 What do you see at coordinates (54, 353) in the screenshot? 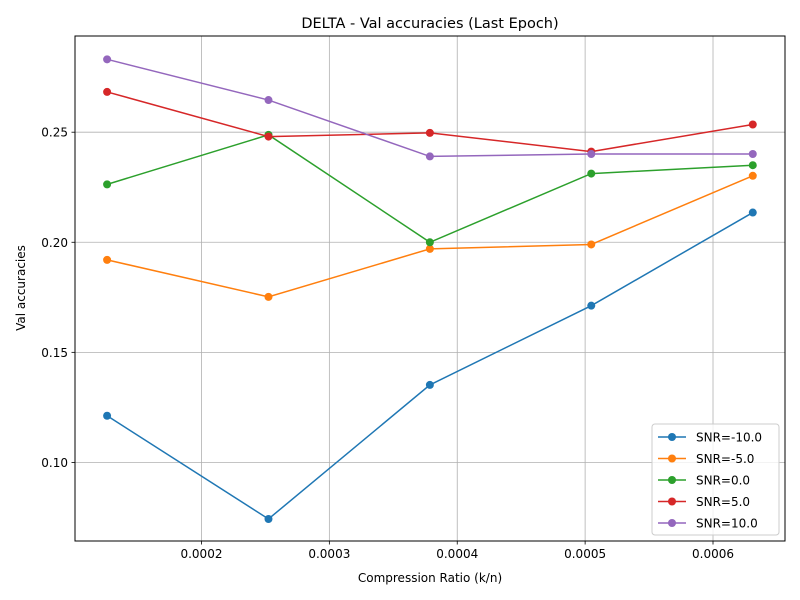
I see `y-tick-label: 0.15` at bounding box center [54, 353].